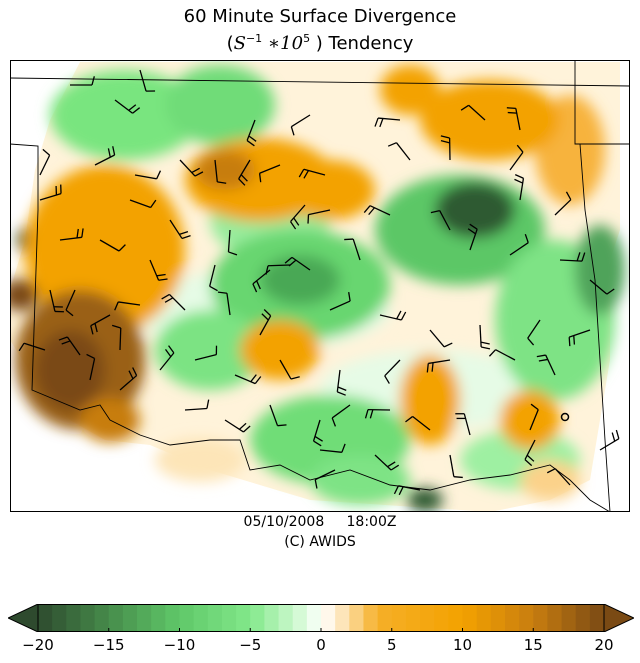 This screenshot has height=663, width=640. Describe the element at coordinates (320, 16) in the screenshot. I see `map-title: 60 Minute Surface Divergence` at that location.